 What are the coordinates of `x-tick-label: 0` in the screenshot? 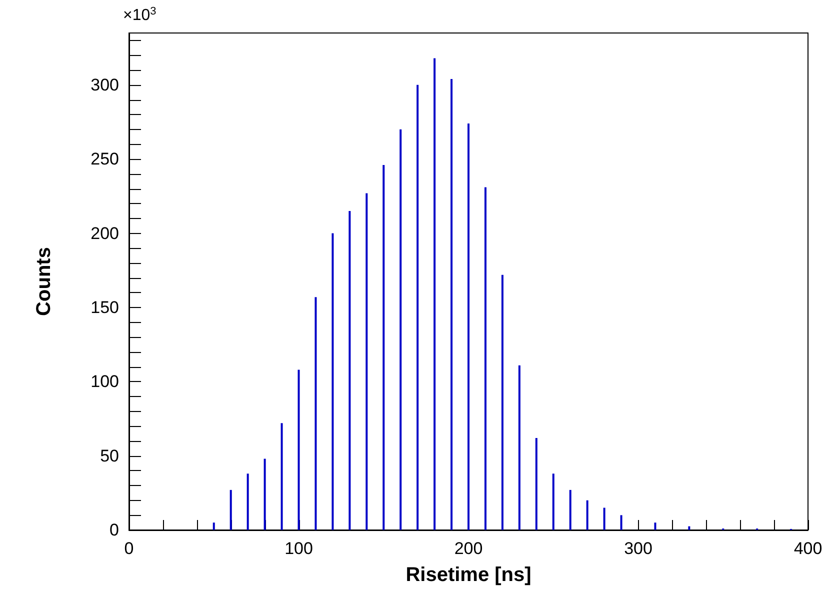 It's located at (129, 548).